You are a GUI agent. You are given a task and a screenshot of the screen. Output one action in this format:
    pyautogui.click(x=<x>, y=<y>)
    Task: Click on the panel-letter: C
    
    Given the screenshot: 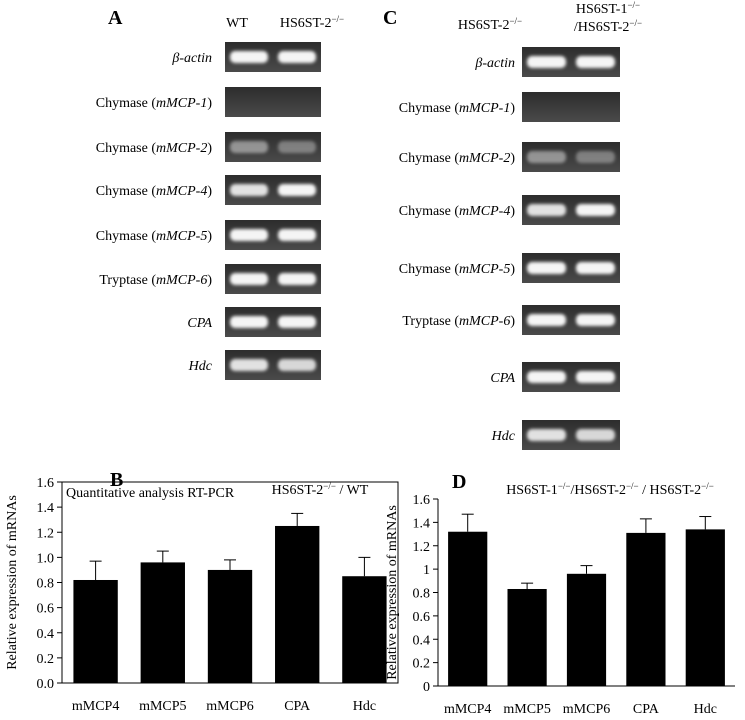 What is the action you would take?
    pyautogui.click(x=390, y=18)
    